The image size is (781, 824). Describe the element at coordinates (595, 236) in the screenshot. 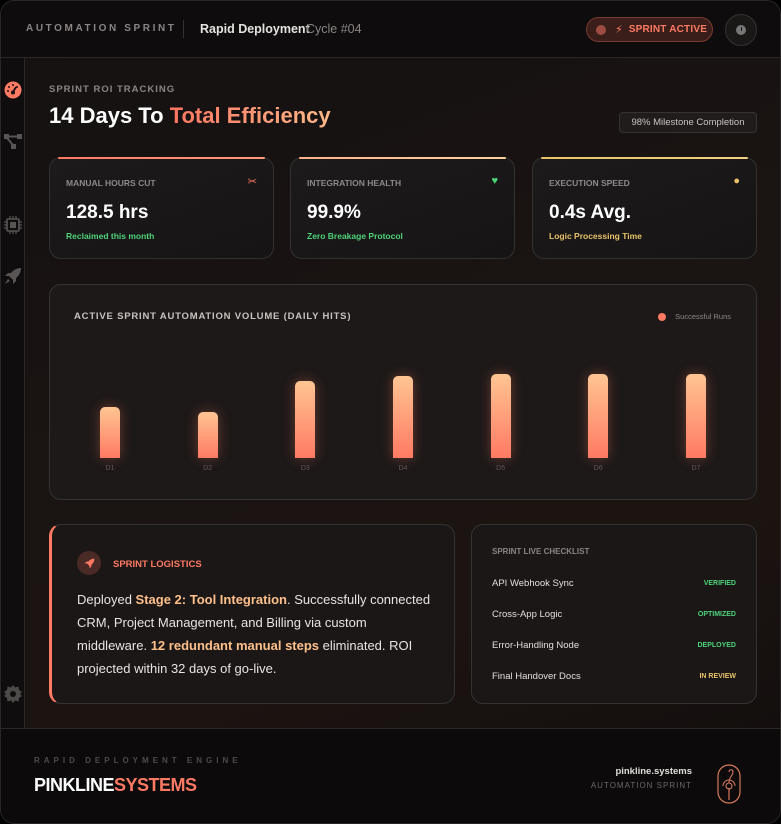

I see `stat-sub: Logic Processing Time` at that location.